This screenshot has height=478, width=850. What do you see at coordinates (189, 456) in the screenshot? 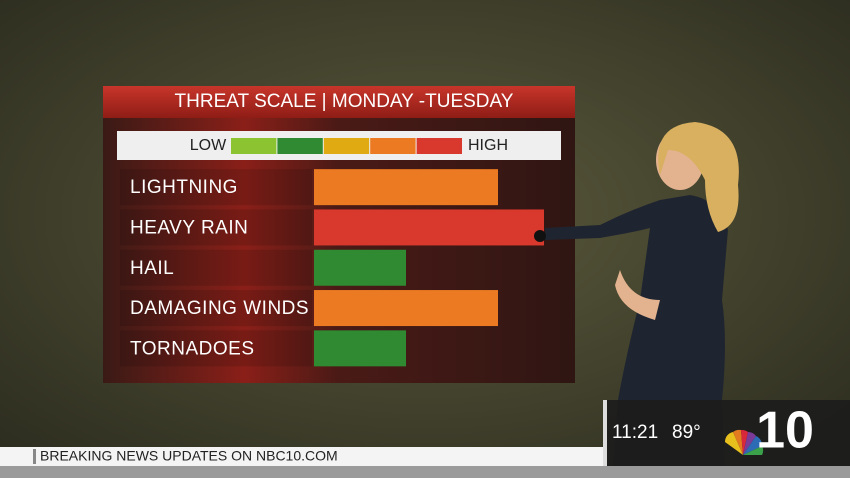
I see `ticker-text: BREAKING NEWS UPDATES ON NBC10.COM` at bounding box center [189, 456].